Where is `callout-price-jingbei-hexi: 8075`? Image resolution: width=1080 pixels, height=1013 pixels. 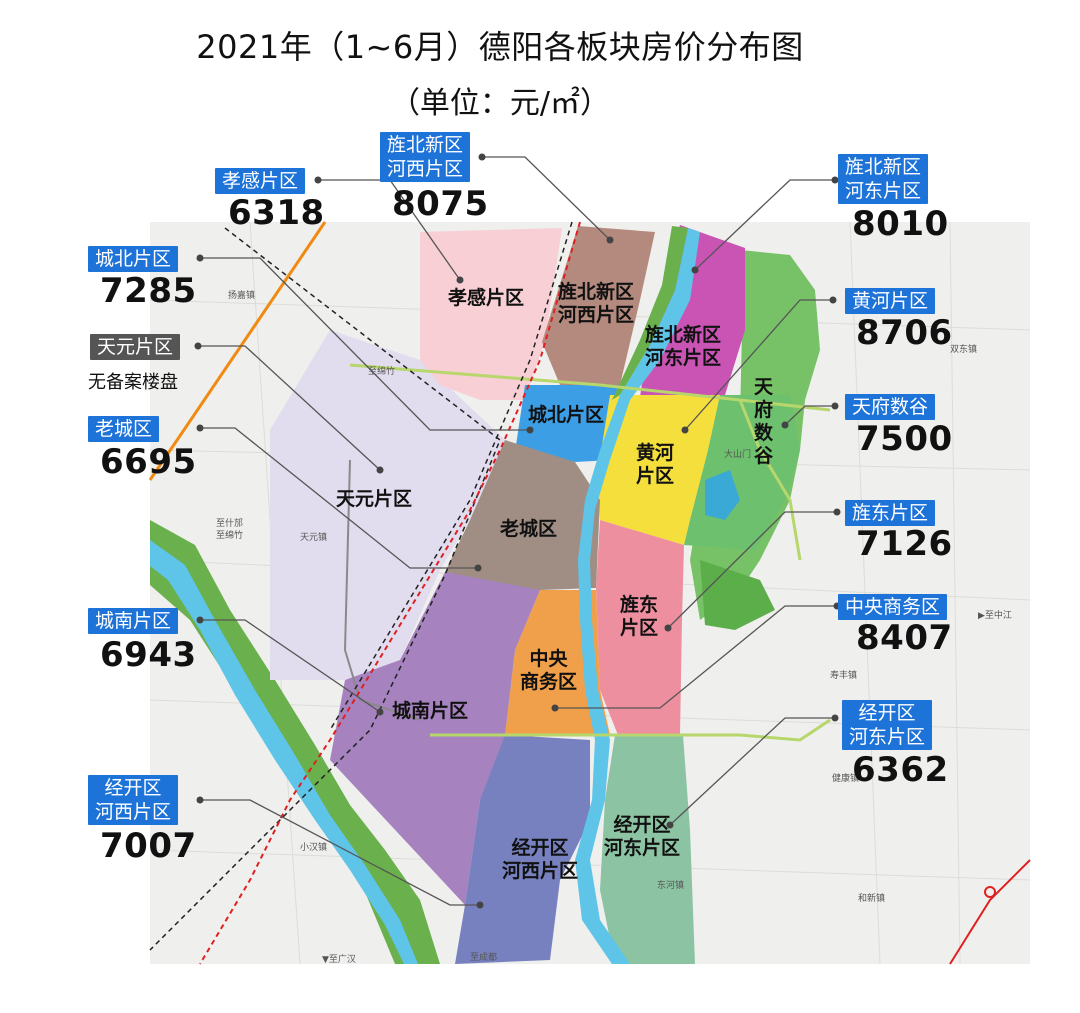
callout-price-jingbei-hexi: 8075 is located at coordinates (440, 204).